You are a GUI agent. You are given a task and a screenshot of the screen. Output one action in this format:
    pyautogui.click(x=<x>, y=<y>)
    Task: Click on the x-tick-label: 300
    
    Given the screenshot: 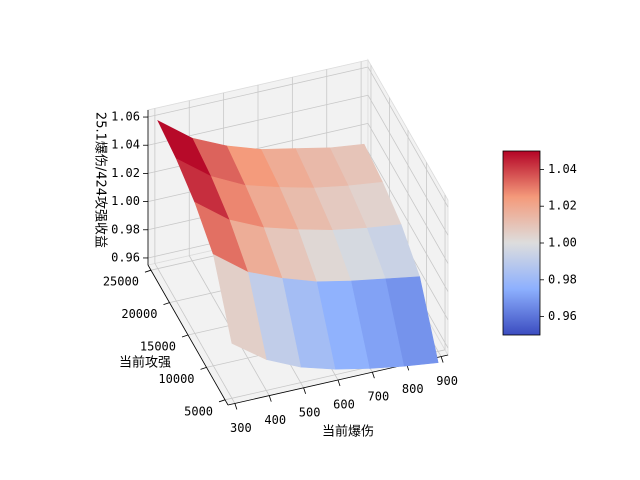 What is the action you would take?
    pyautogui.click(x=241, y=428)
    